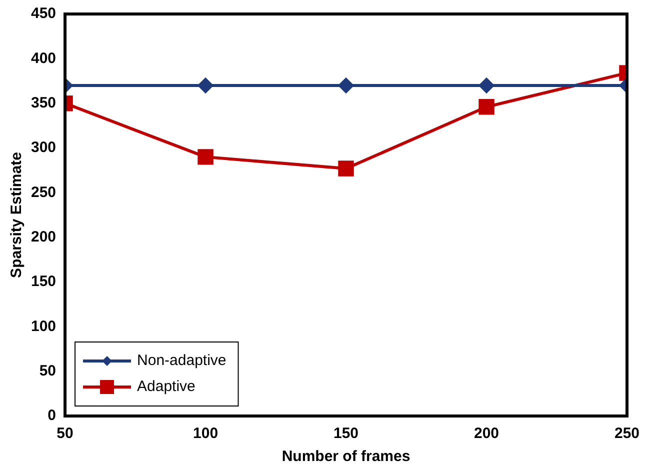 Image resolution: width=657 pixels, height=468 pixels. Describe the element at coordinates (43, 326) in the screenshot. I see `y-tick-label: 100` at that location.